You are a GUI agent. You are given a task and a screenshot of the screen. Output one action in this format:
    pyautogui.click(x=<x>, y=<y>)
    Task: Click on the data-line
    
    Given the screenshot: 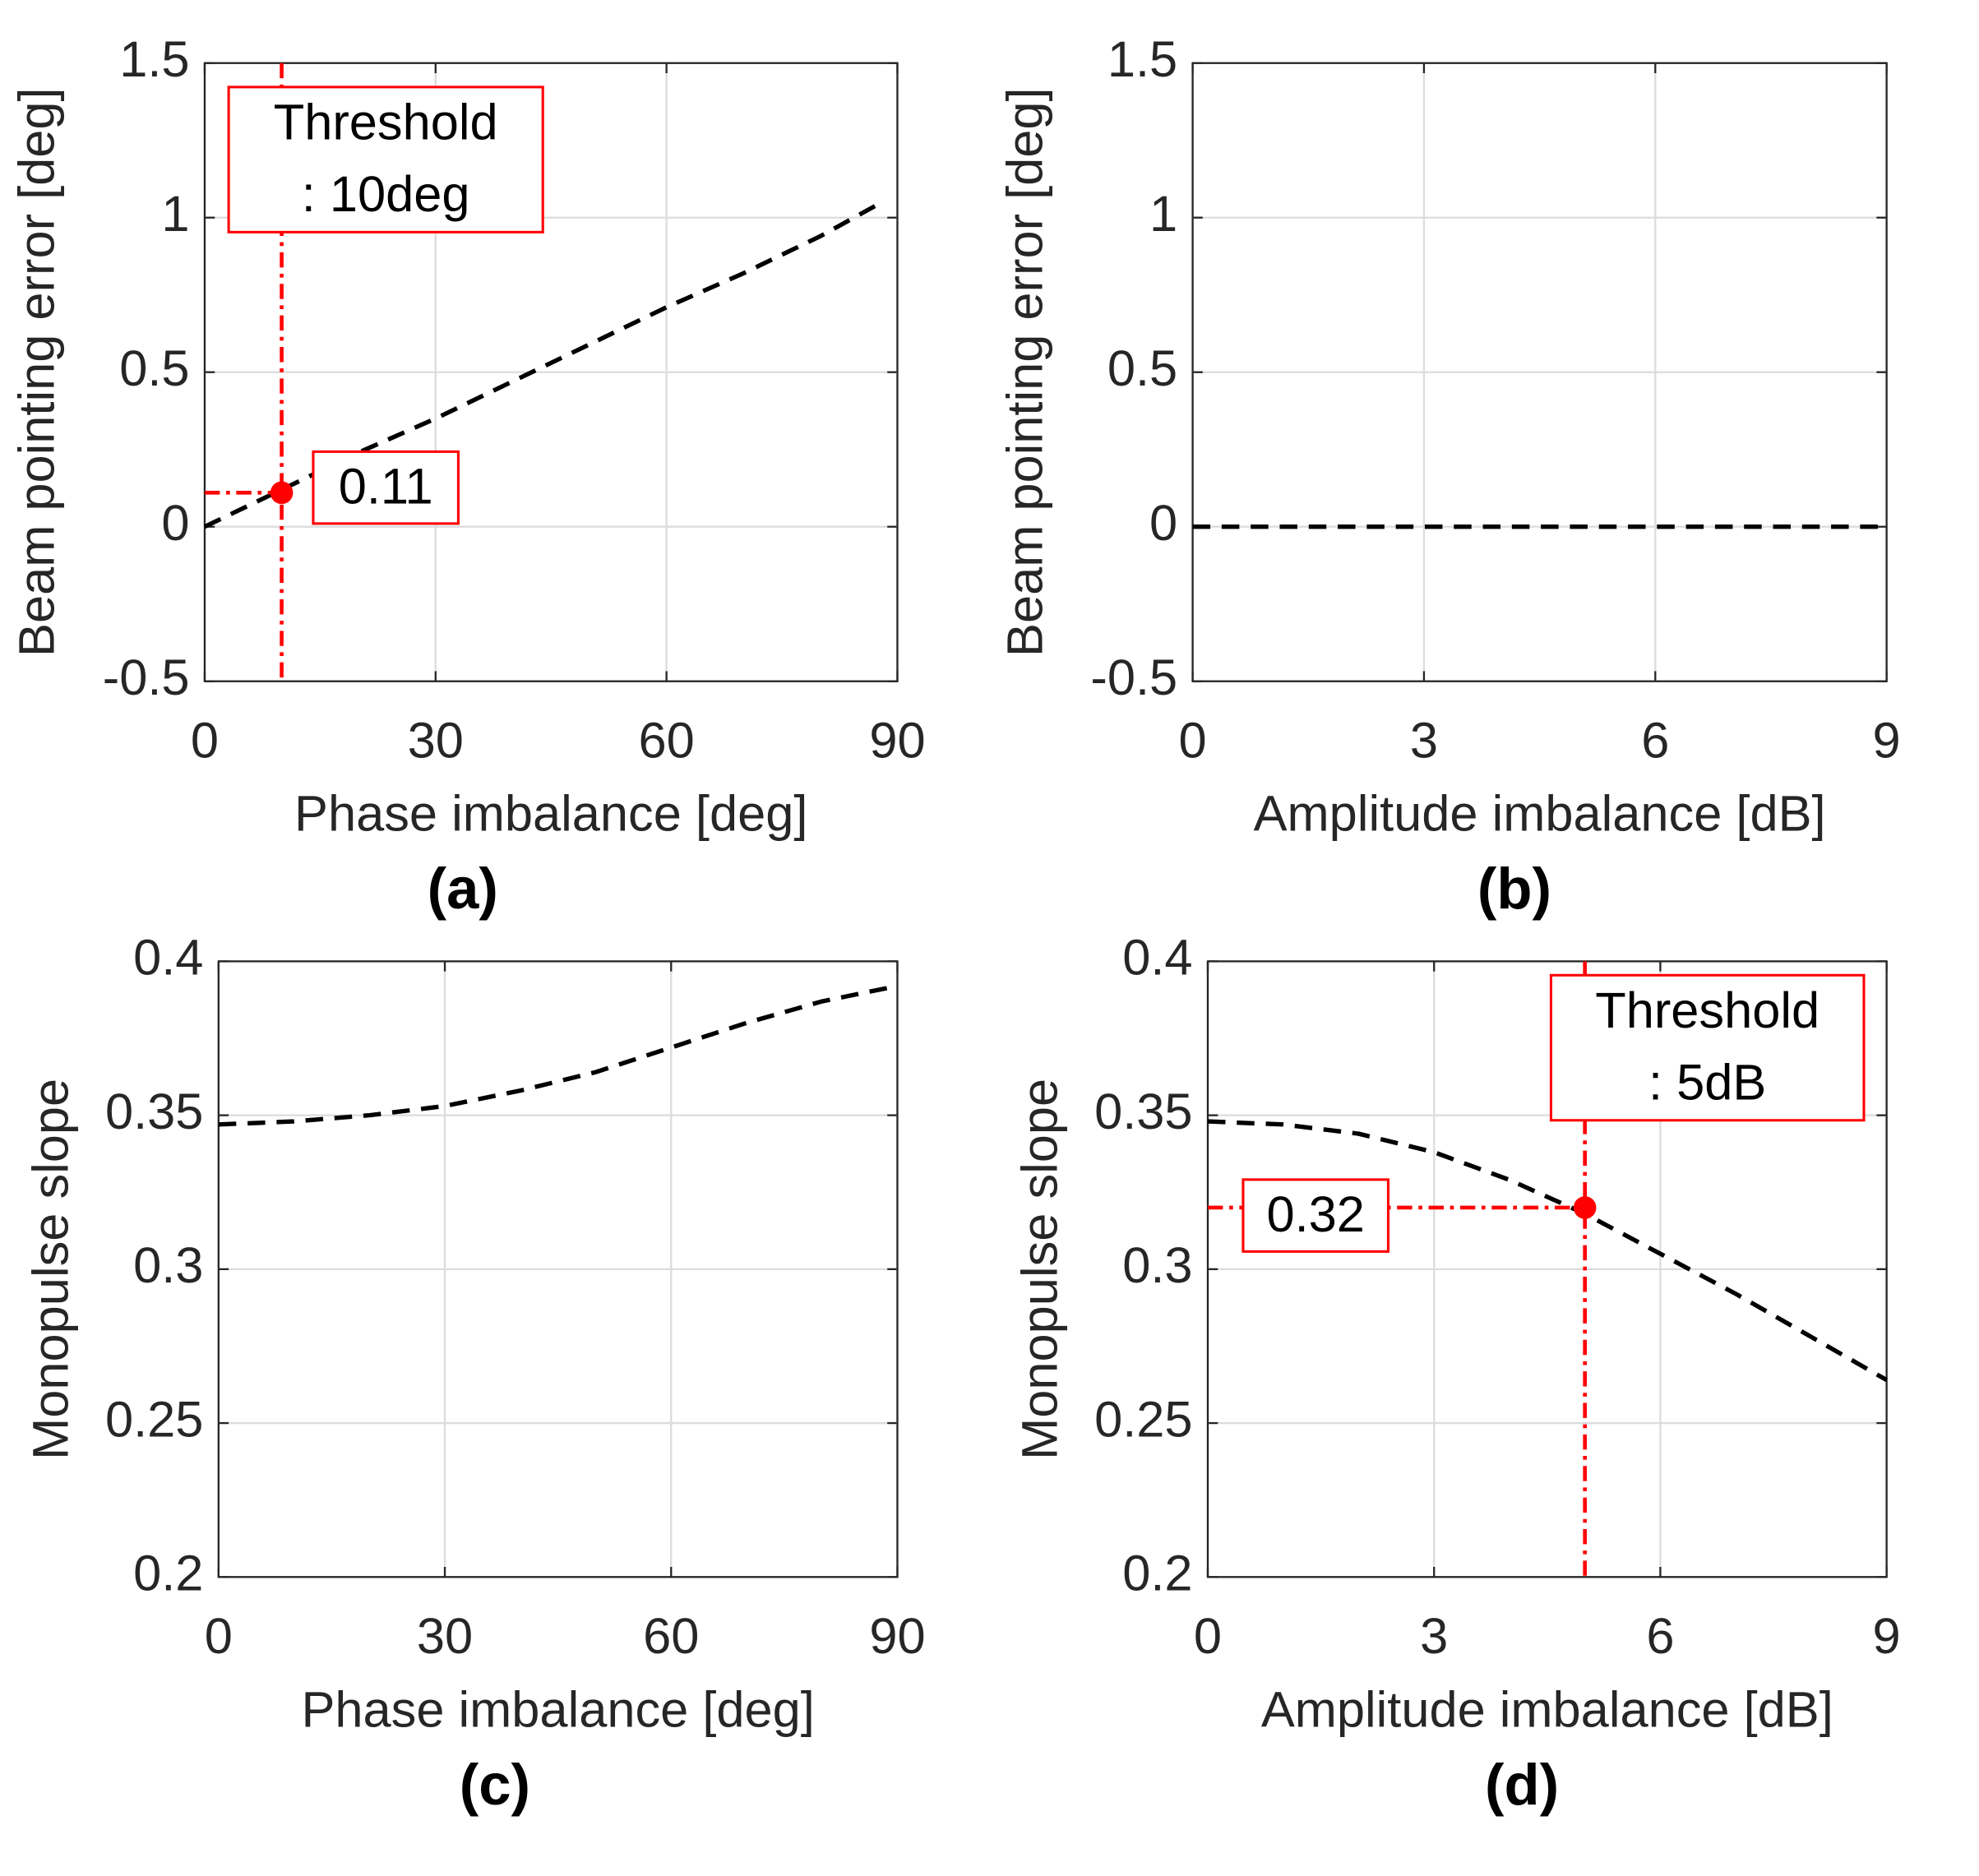 What is the action you would take?
    pyautogui.click(x=1547, y=1251)
    